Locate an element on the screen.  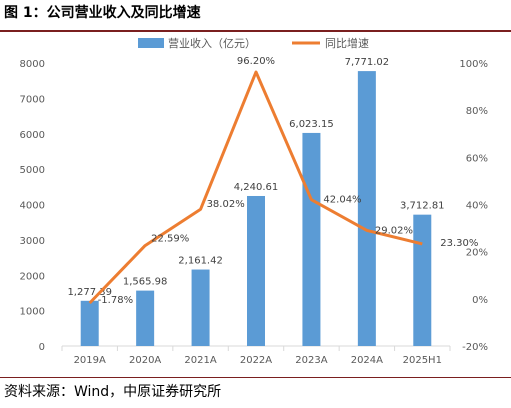
legend-line-label: 同比增速 is located at coordinates (347, 43).